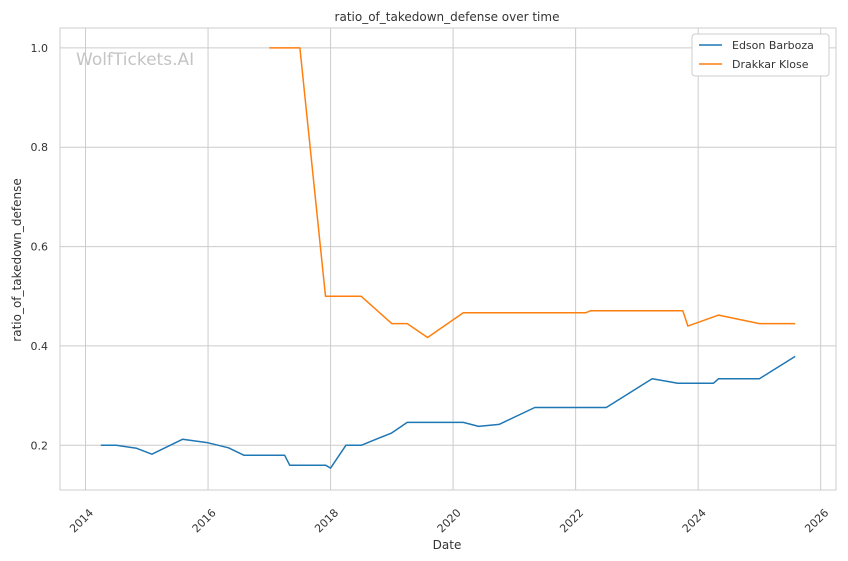  I want to click on legend-box, so click(760, 55).